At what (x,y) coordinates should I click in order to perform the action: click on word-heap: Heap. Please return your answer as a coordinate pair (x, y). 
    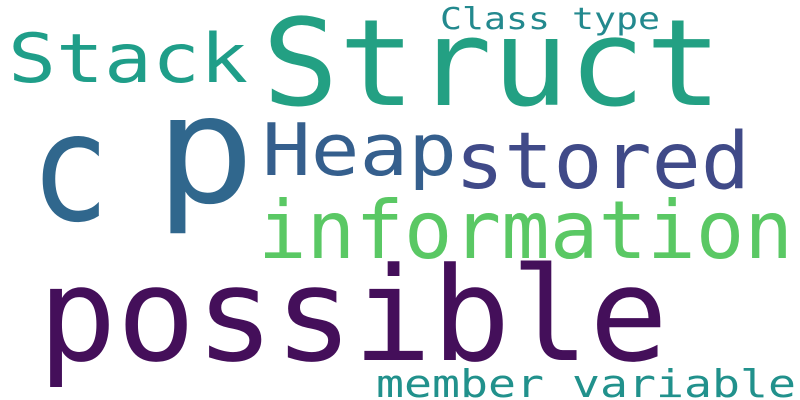
    Looking at the image, I should click on (359, 150).